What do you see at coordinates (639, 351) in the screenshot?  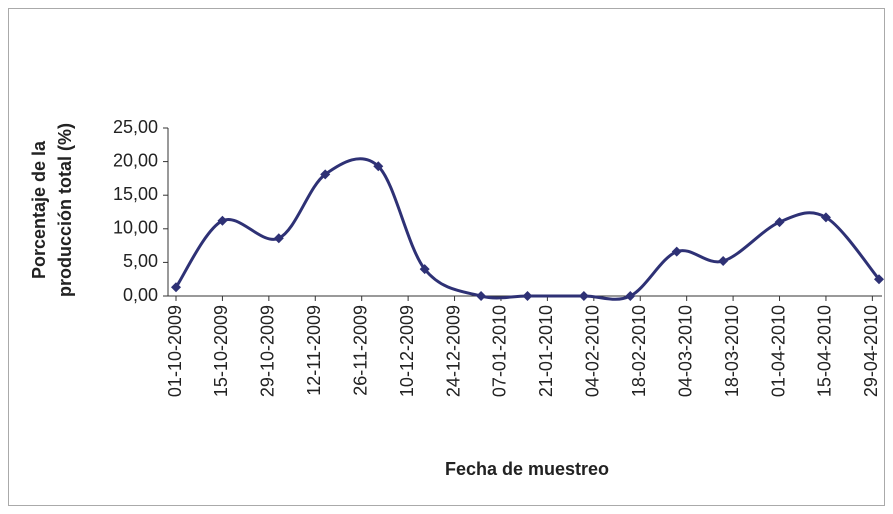 I see `x-tick-label: 18-02-2010` at bounding box center [639, 351].